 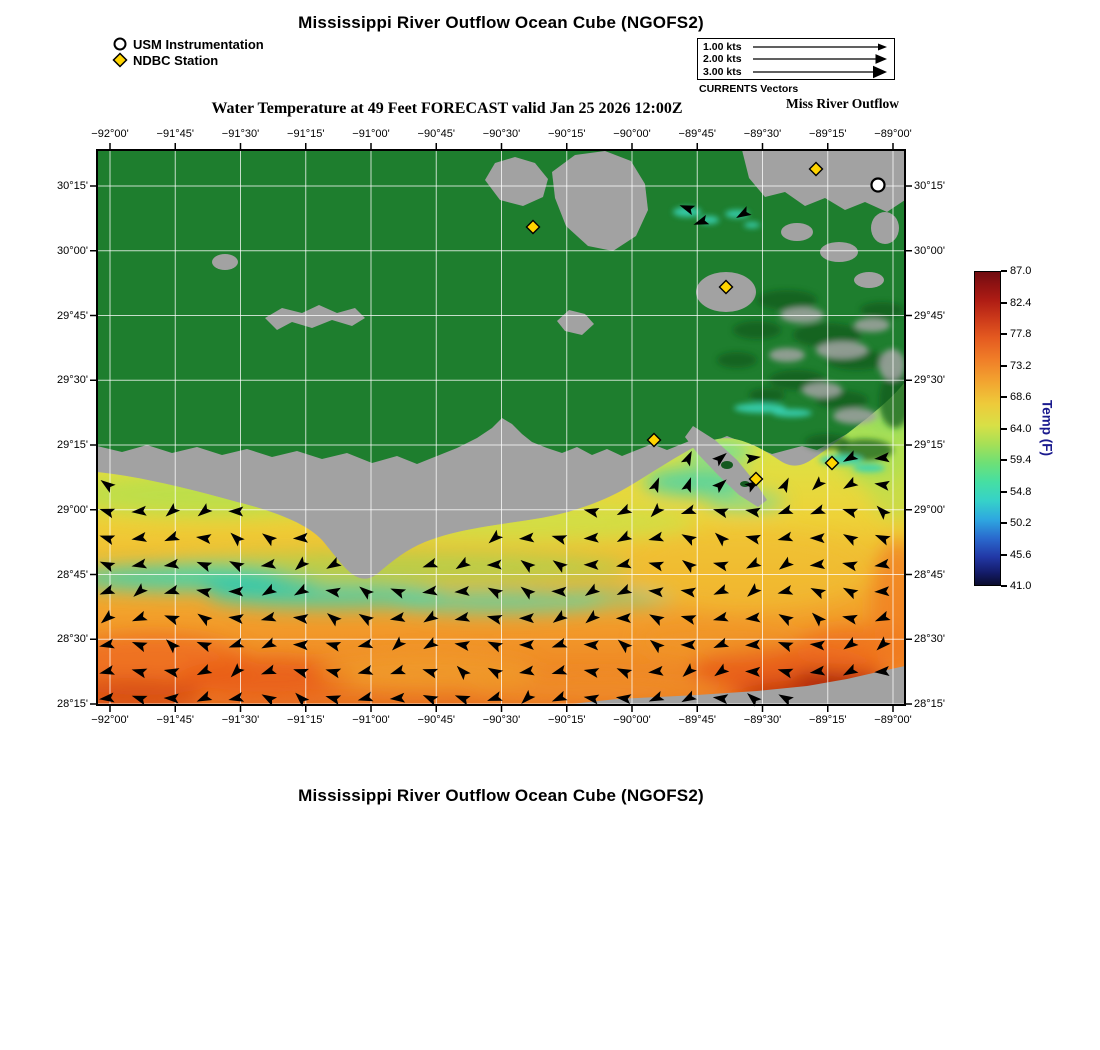 I want to click on currents-key-caption: CURRENTS Vectors, so click(x=749, y=89).